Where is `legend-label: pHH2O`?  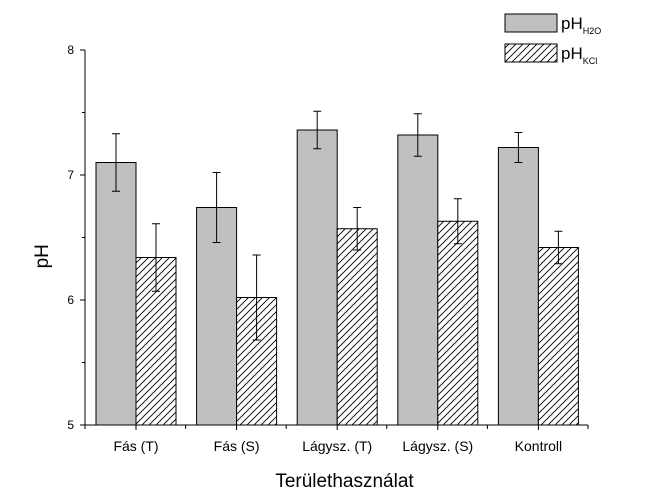 legend-label: pHH2O is located at coordinates (581, 25).